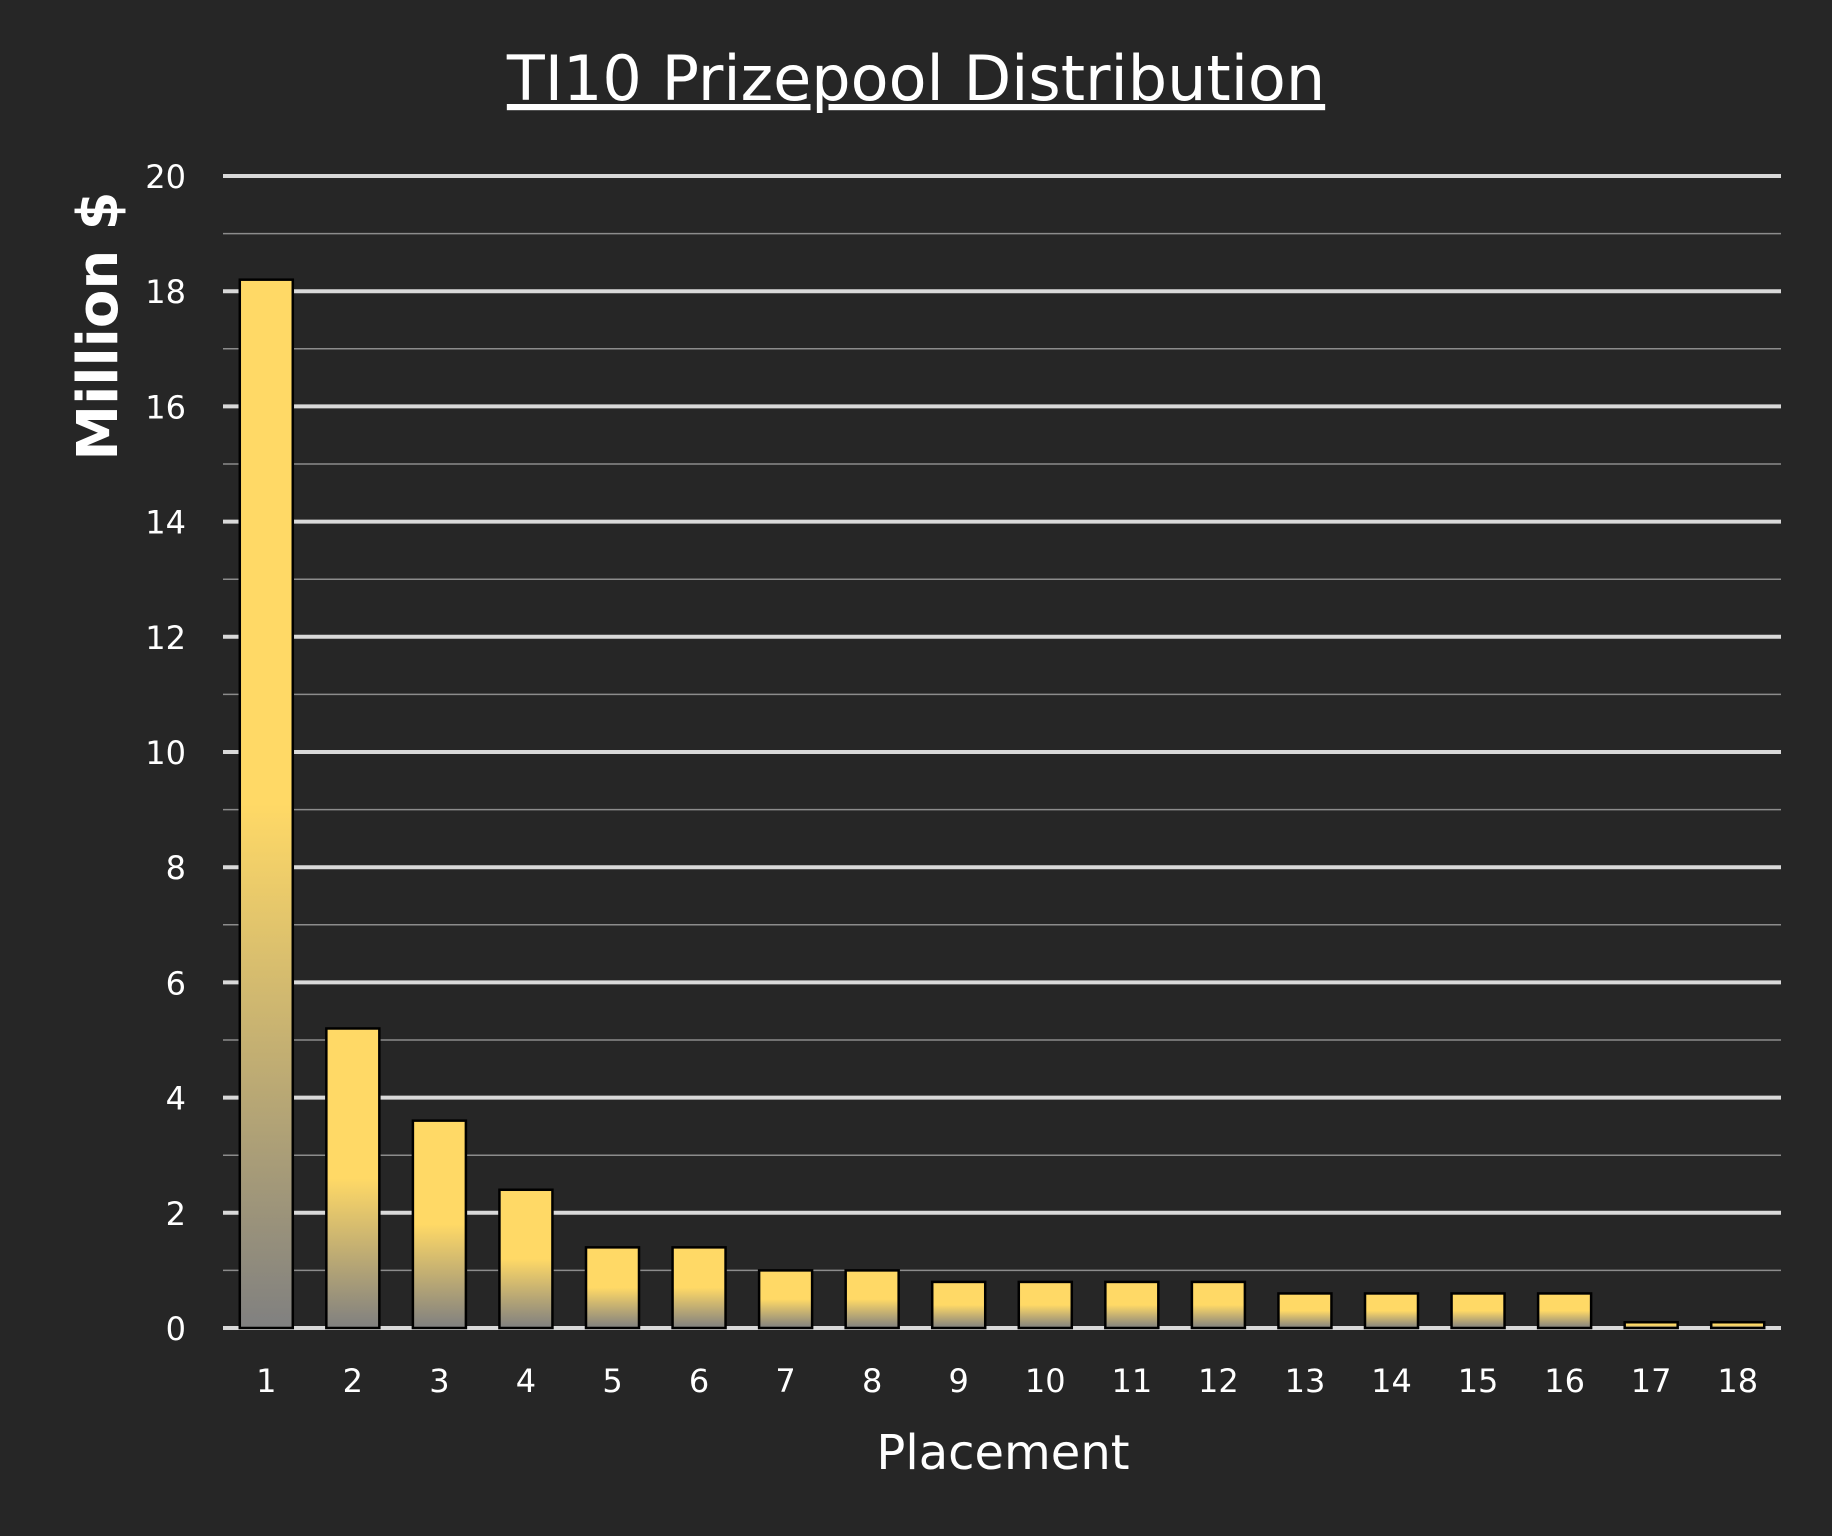 Image resolution: width=1832 pixels, height=1536 pixels. Describe the element at coordinates (1478, 1381) in the screenshot. I see `x-tick-label: 15` at that location.